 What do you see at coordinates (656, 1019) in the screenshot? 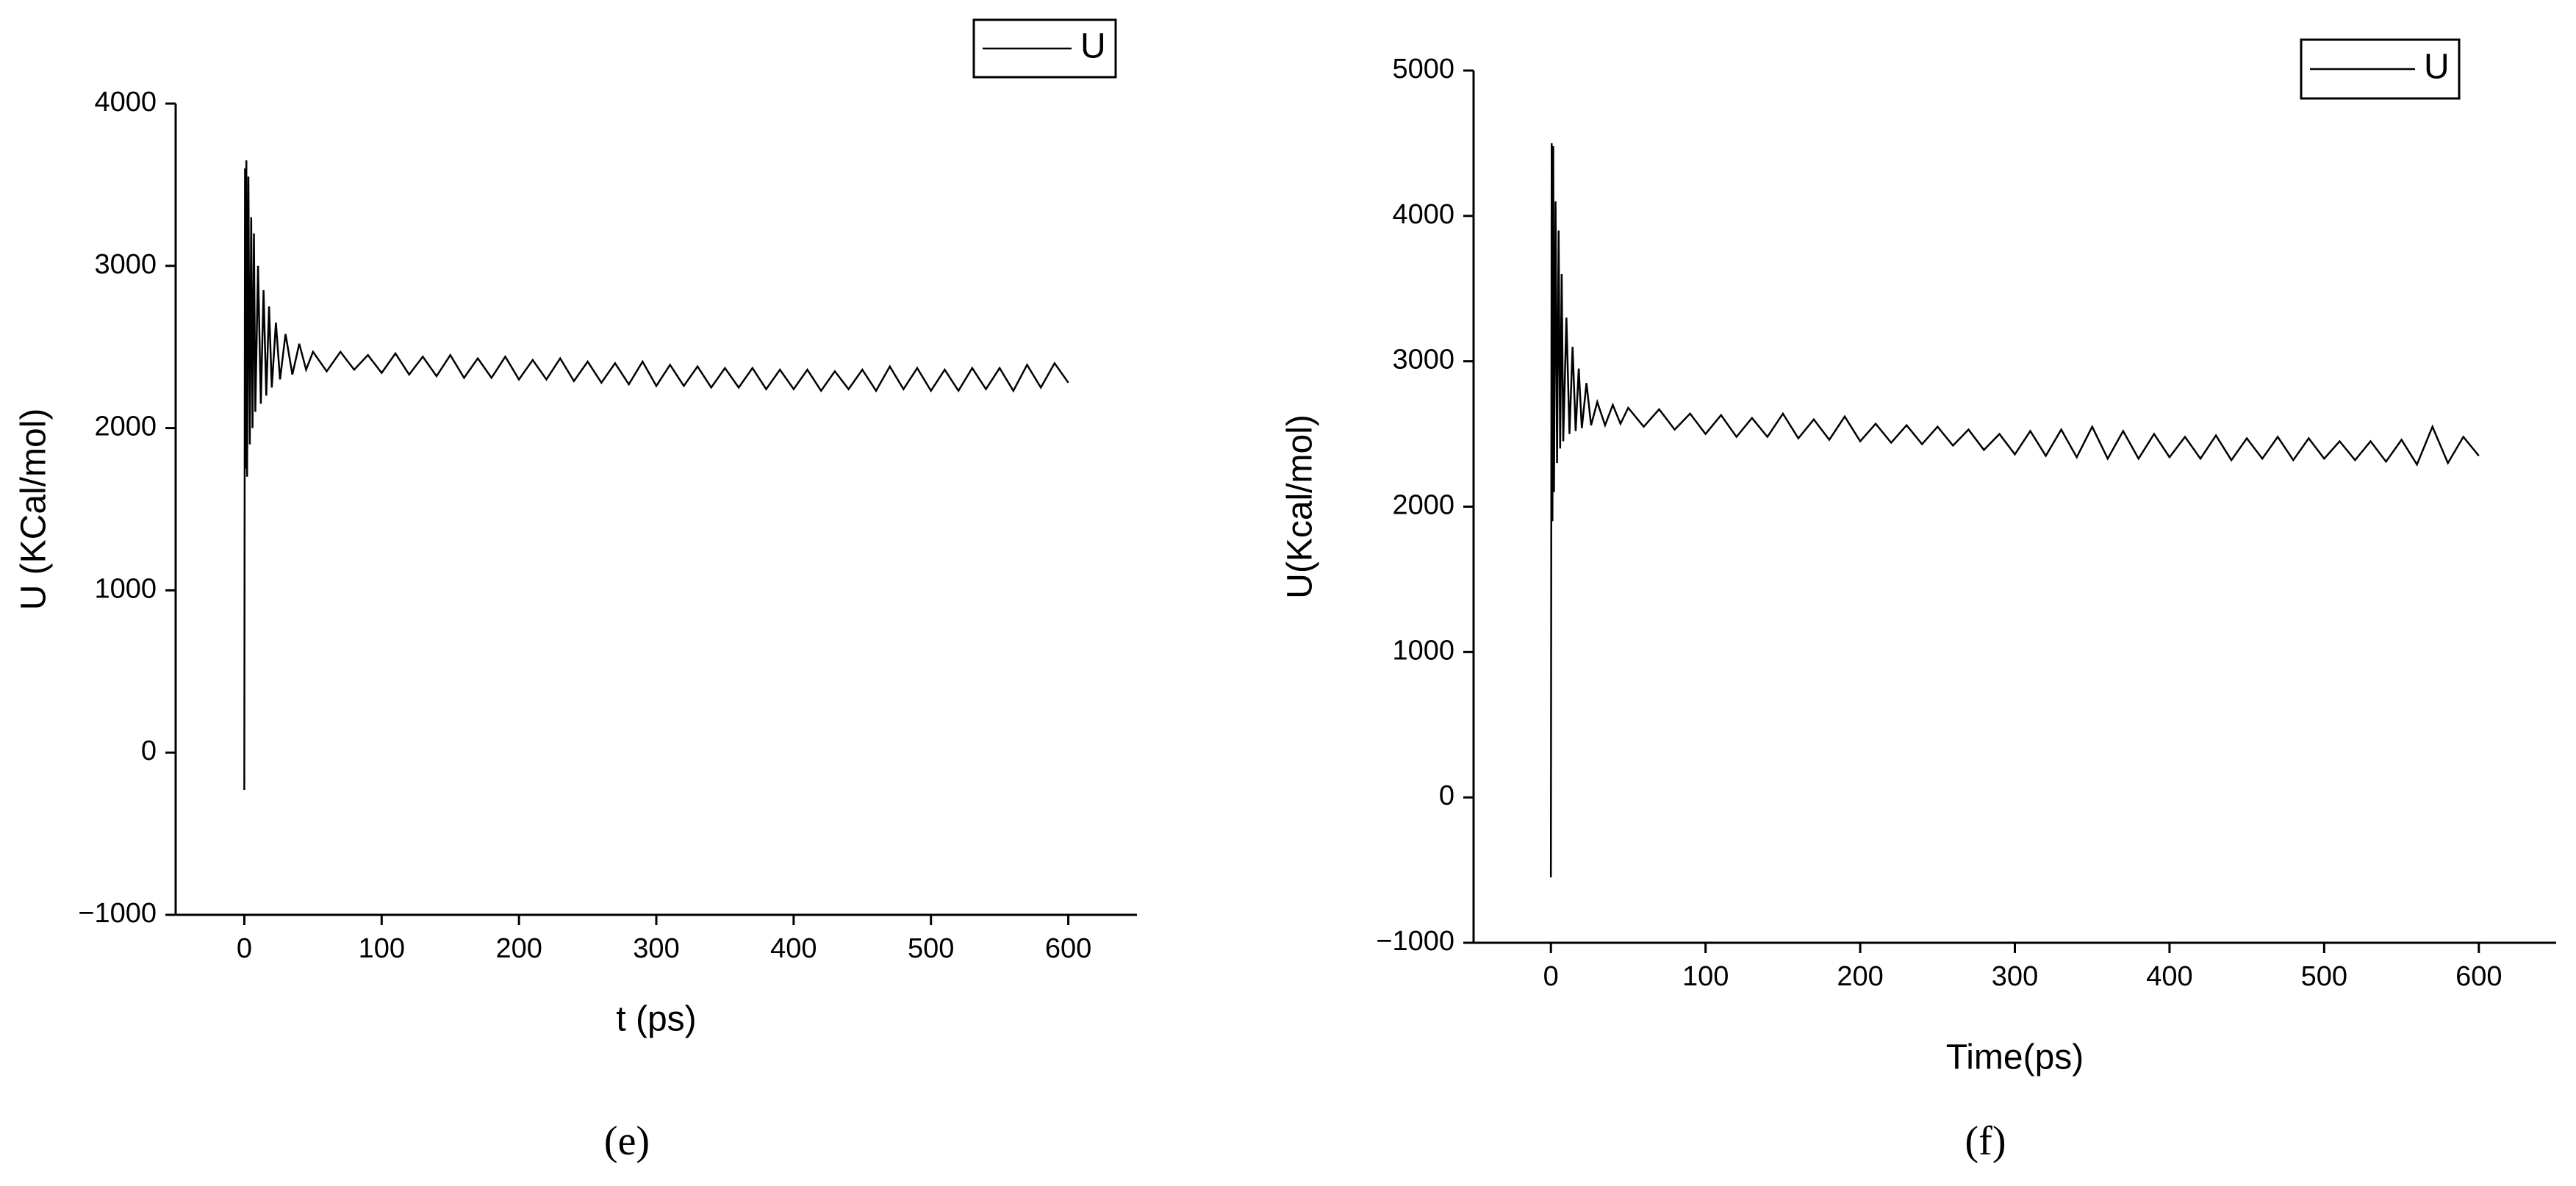
I see `x-axis-title: t (ps)` at bounding box center [656, 1019].